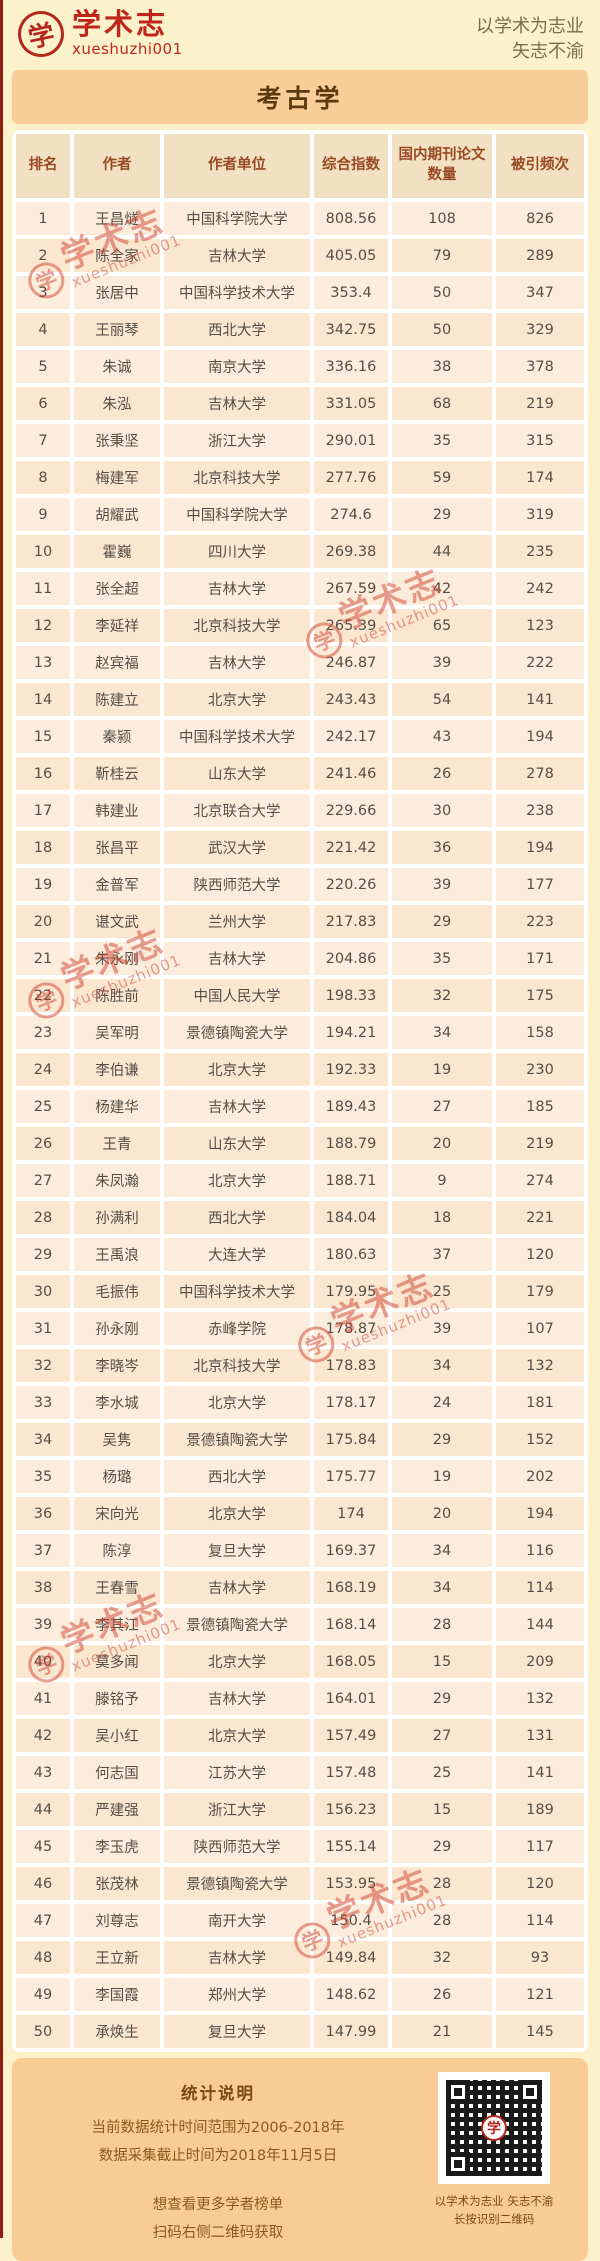 The image size is (600, 2261). I want to click on table-row: 35 杨璐 西北大学 175.77 19 202, so click(300, 1476).